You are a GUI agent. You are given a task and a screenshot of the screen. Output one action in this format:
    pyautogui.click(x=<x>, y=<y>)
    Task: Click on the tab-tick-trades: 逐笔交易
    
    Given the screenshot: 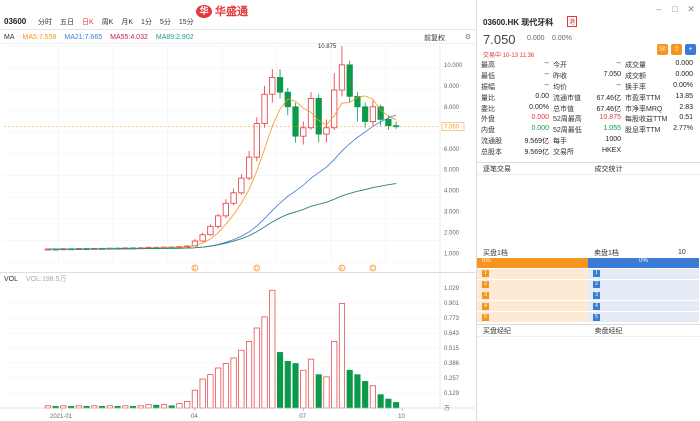 What is the action you would take?
    pyautogui.click(x=497, y=169)
    